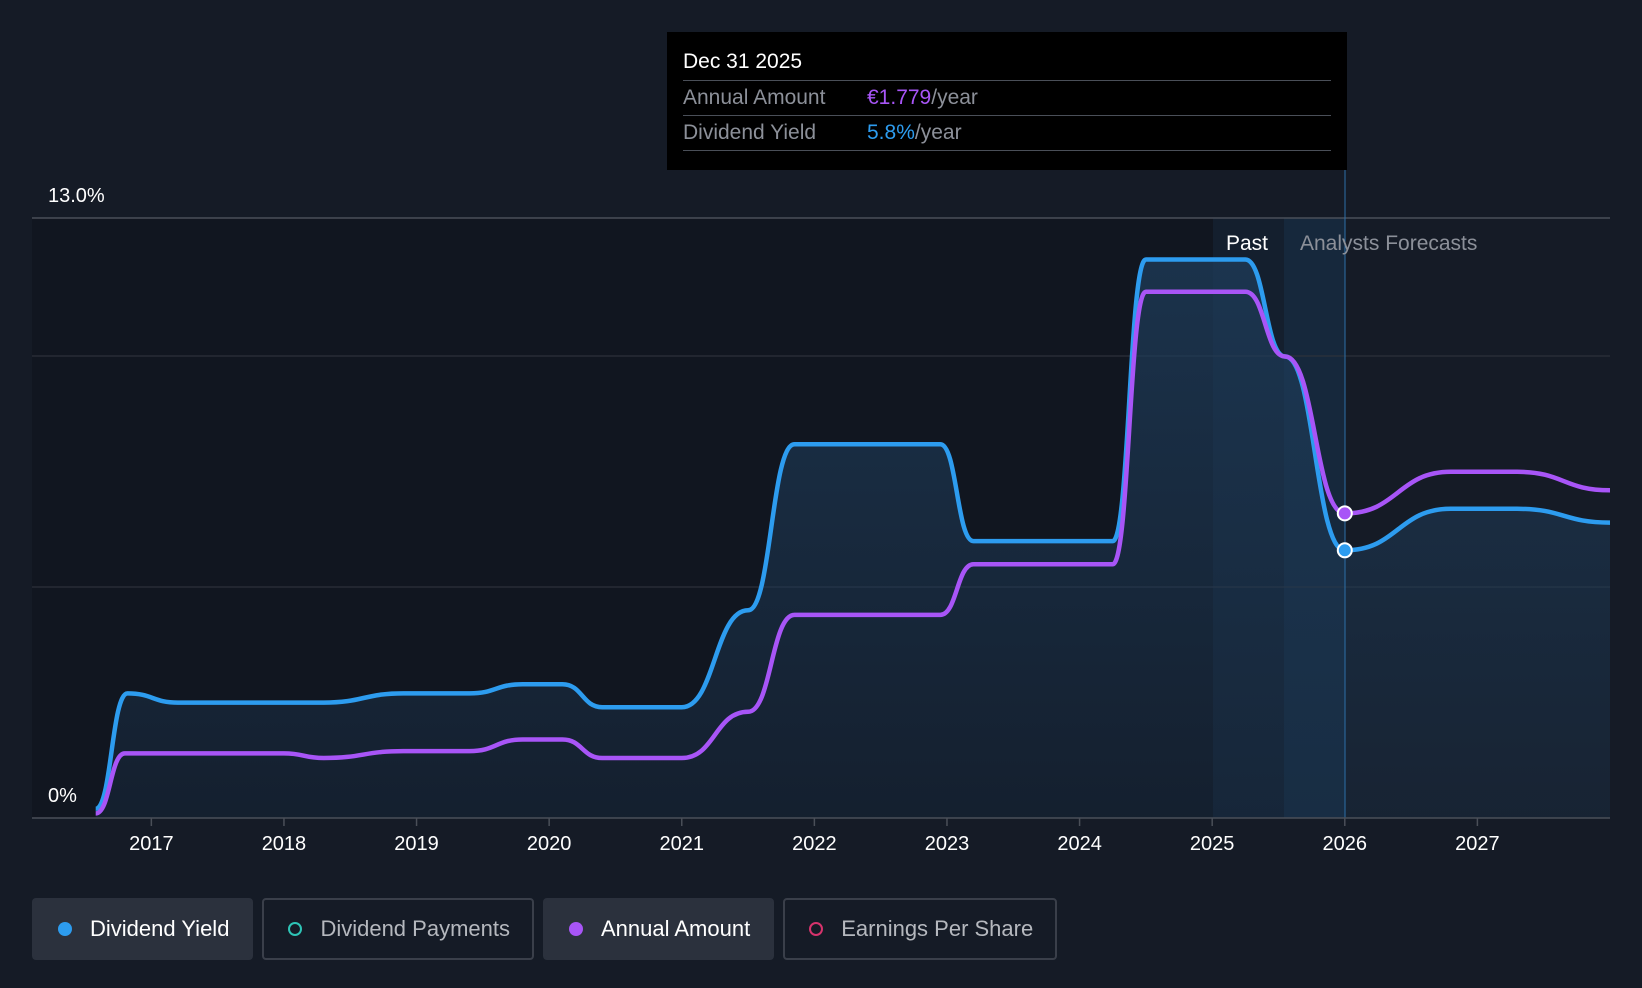  I want to click on tooltip-value: €1.779, so click(899, 97).